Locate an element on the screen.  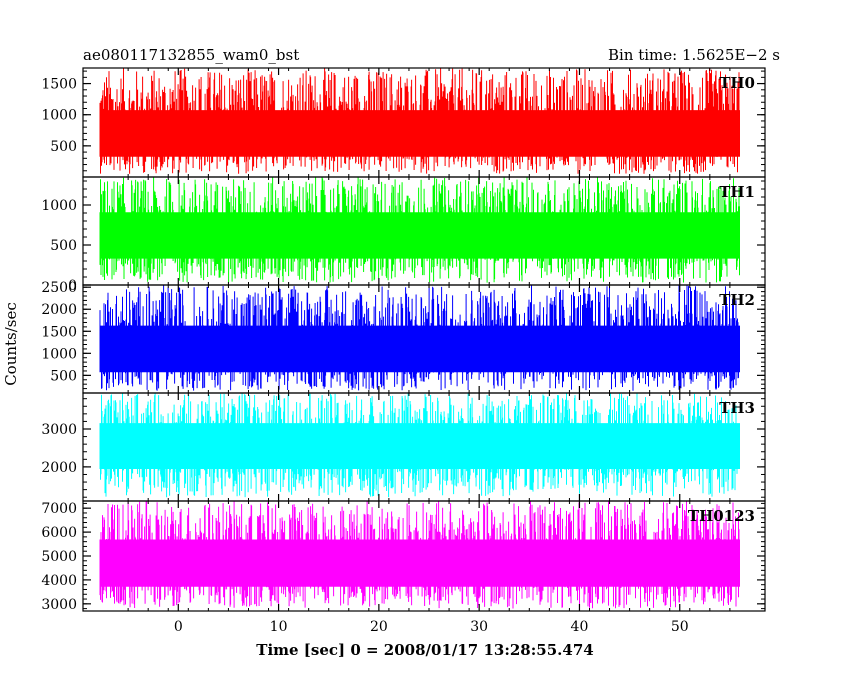
panel-label-TH1: TH1 is located at coordinates (737, 192).